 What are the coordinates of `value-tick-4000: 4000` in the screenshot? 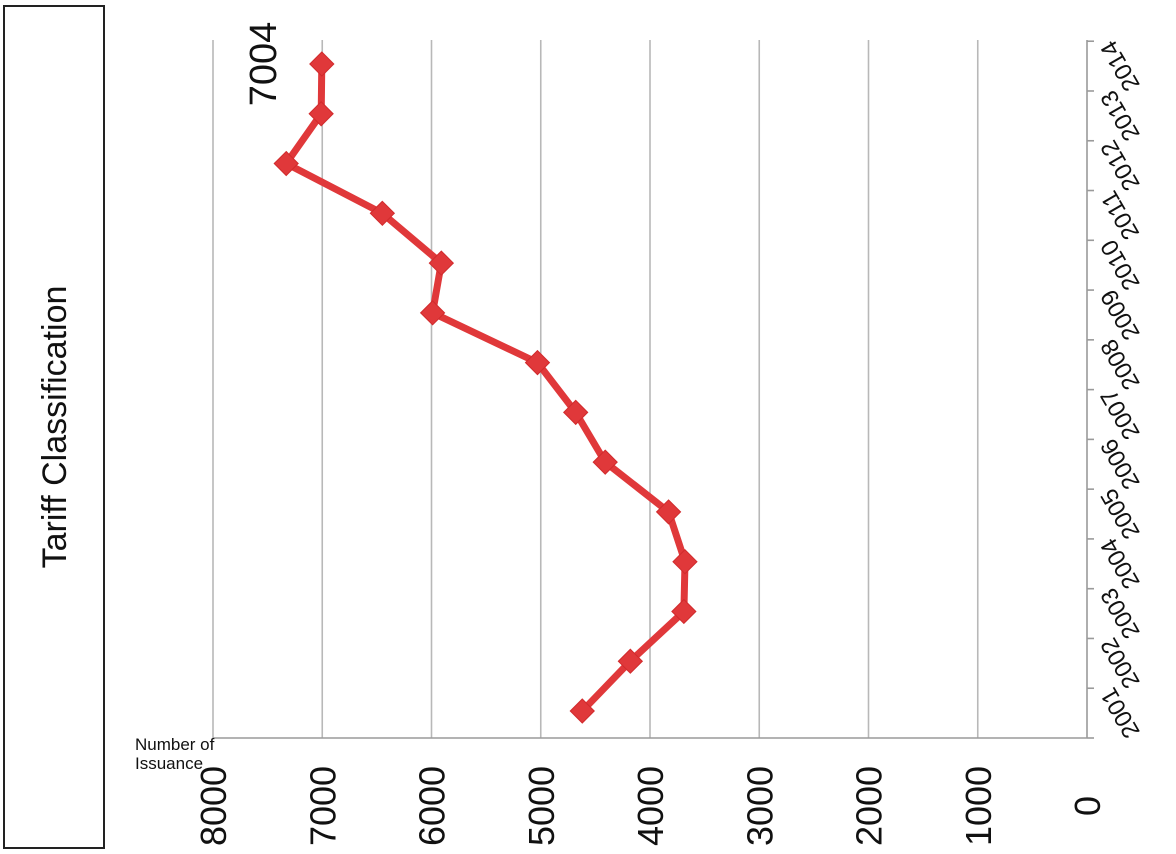 It's located at (650, 806).